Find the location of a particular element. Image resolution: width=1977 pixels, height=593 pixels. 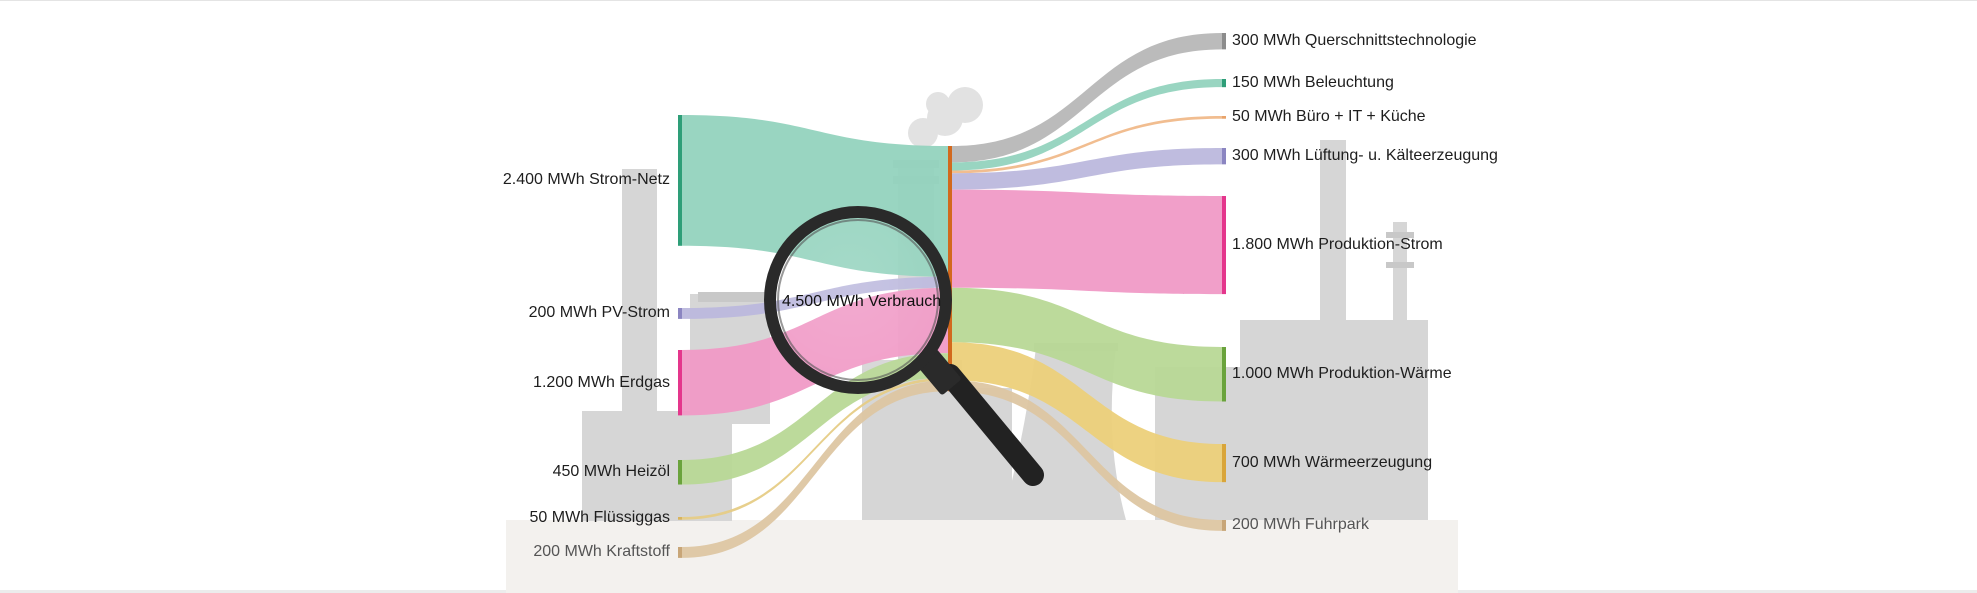

flow-waermeerz is located at coordinates (1087, 412).